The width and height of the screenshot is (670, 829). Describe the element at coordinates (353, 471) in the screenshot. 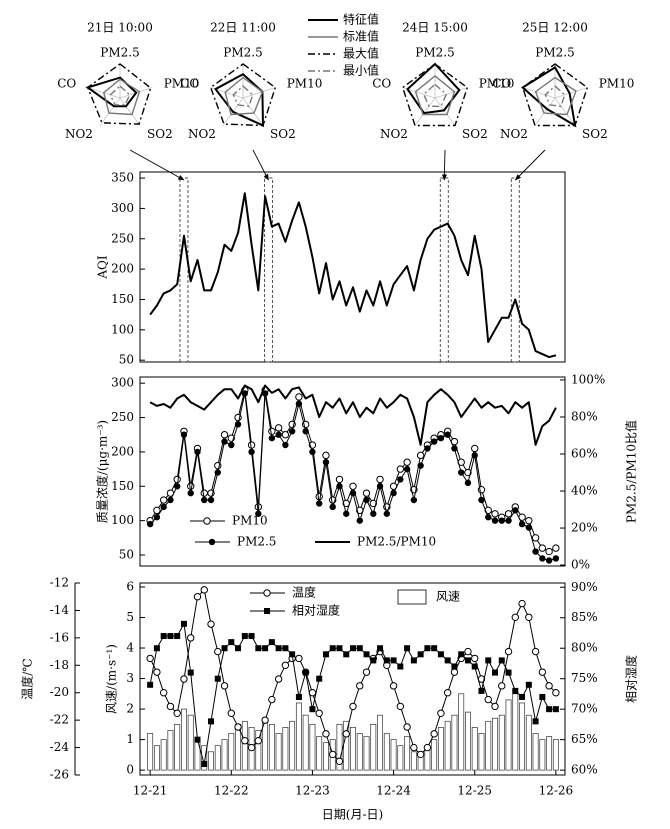

I see `series-line` at that location.